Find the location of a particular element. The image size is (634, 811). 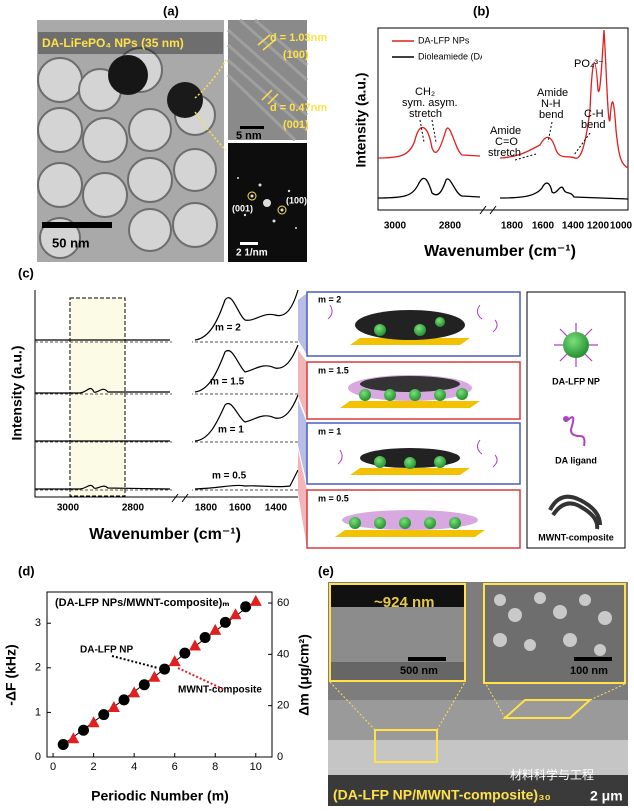

y-axis-label: -ΔF (kHz) is located at coordinates (11, 674).